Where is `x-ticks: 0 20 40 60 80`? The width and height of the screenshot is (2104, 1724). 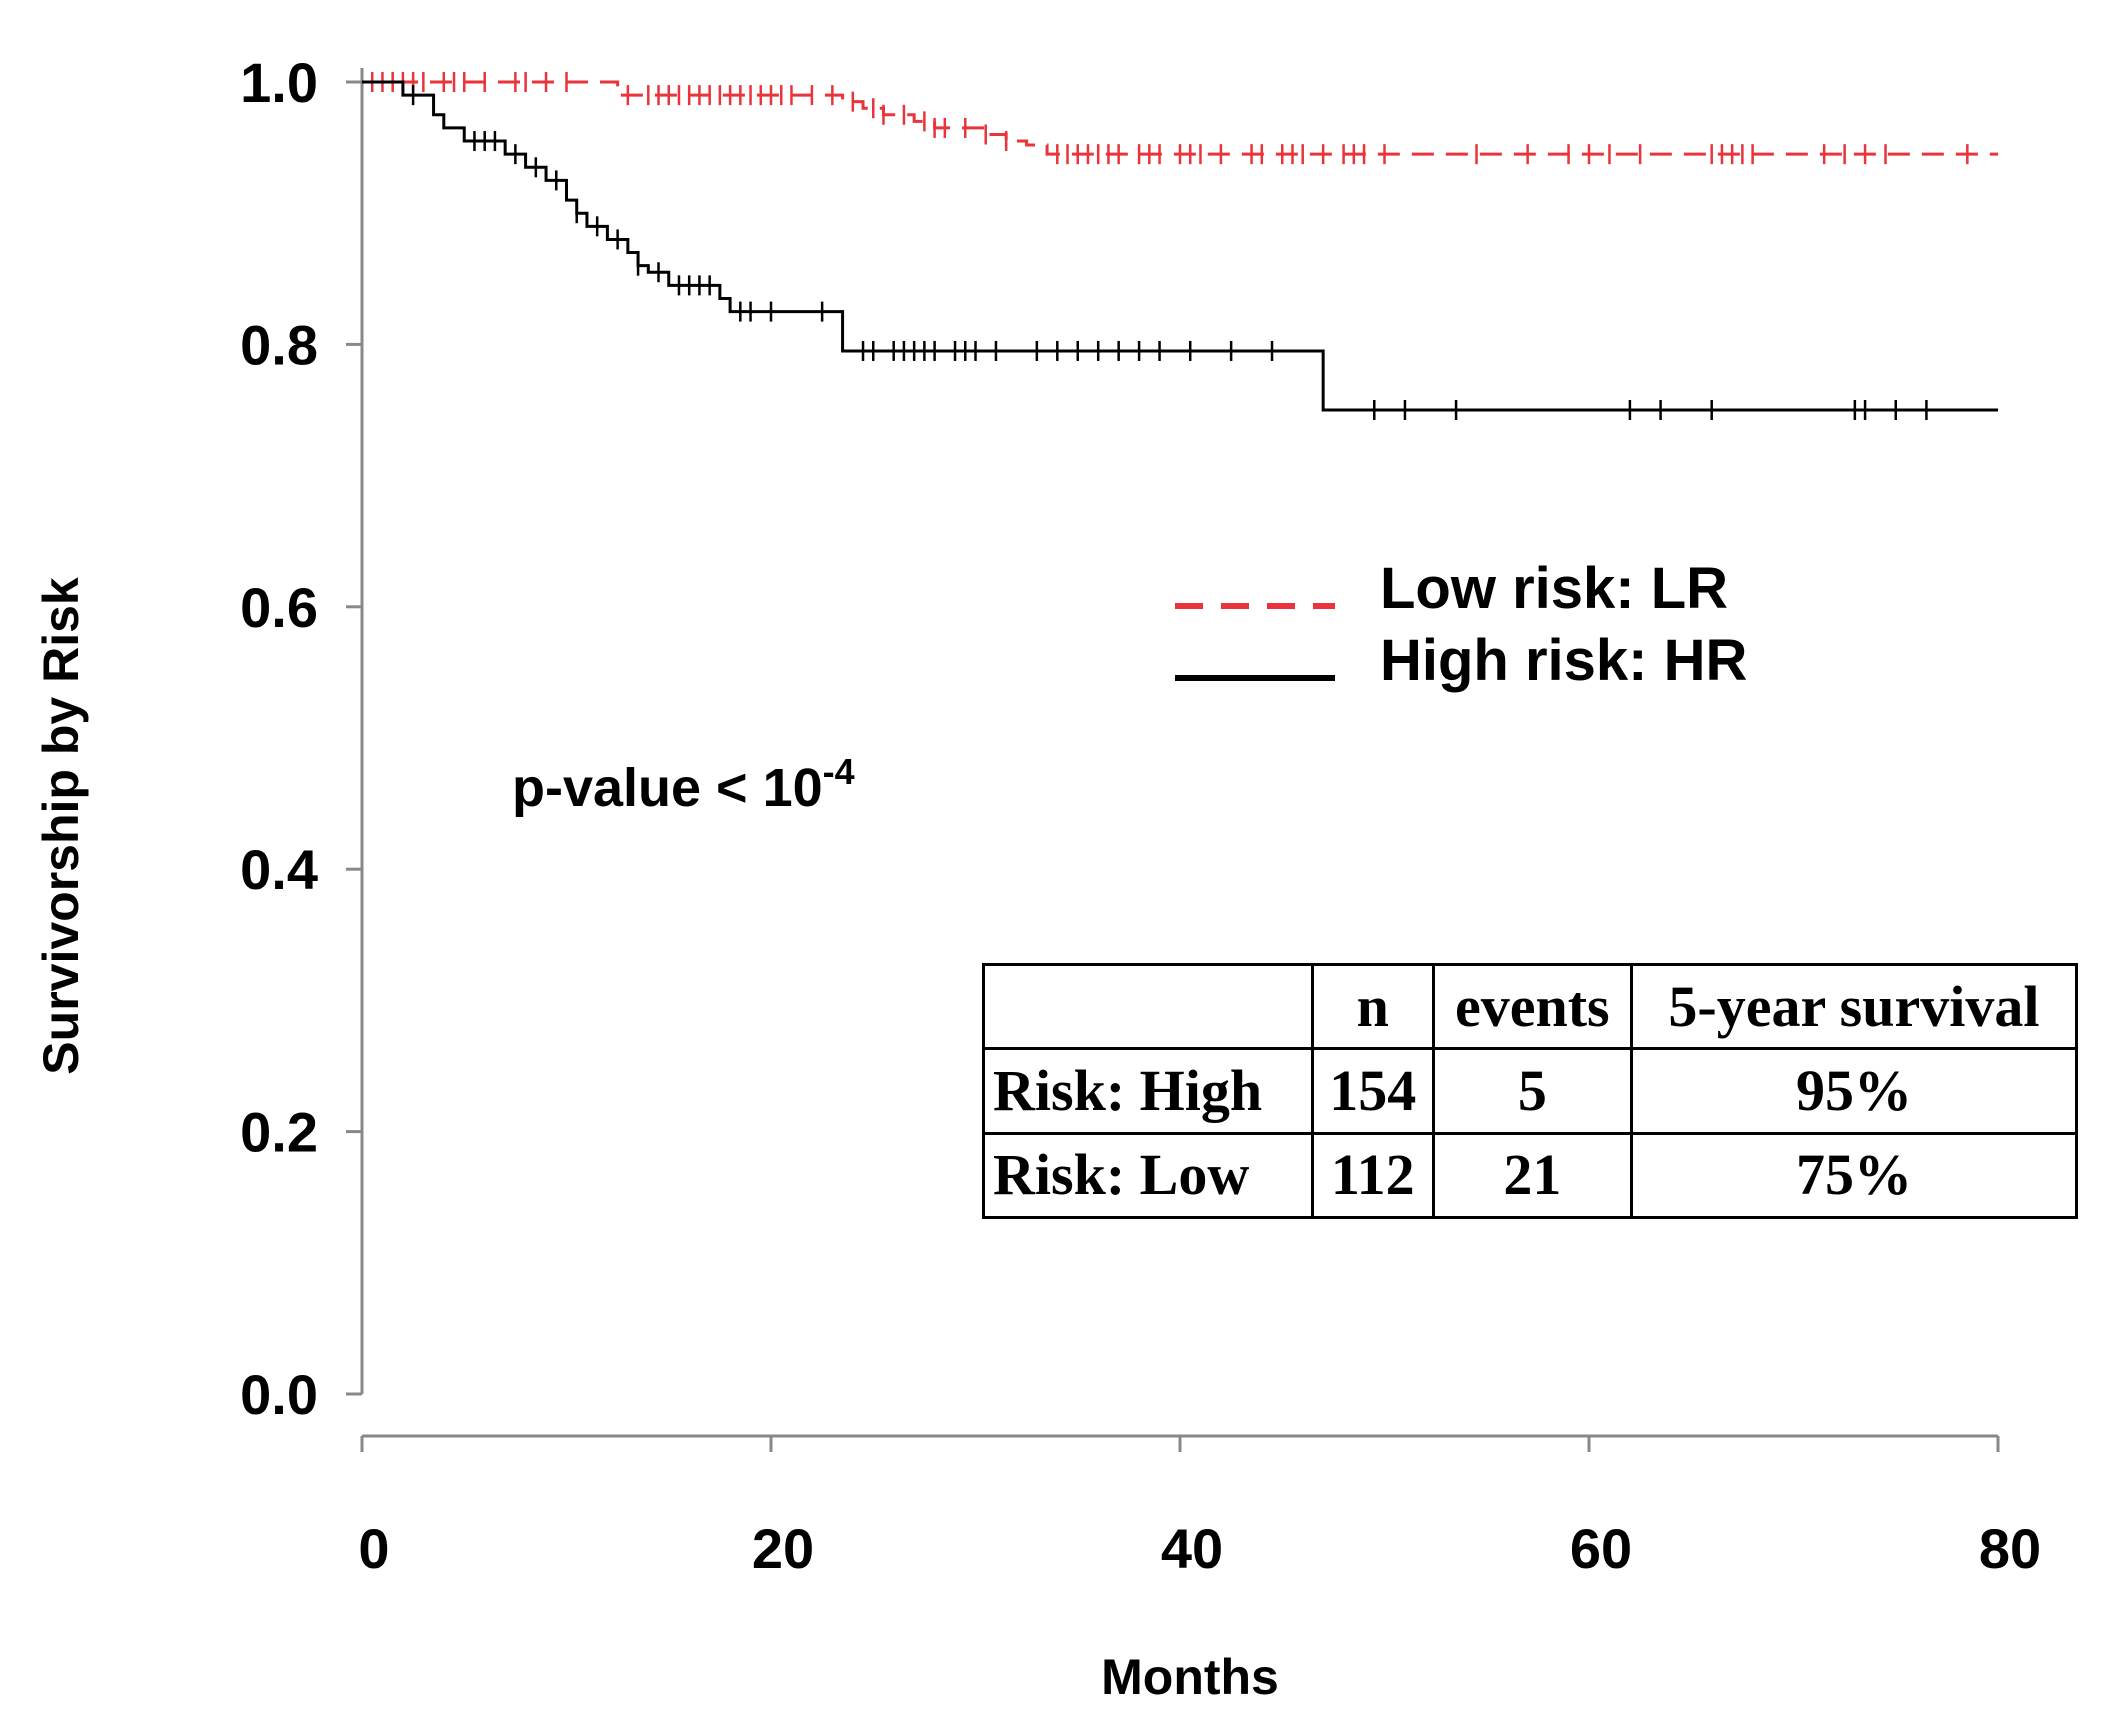
x-ticks: 0 20 40 60 80 is located at coordinates (1199, 1508).